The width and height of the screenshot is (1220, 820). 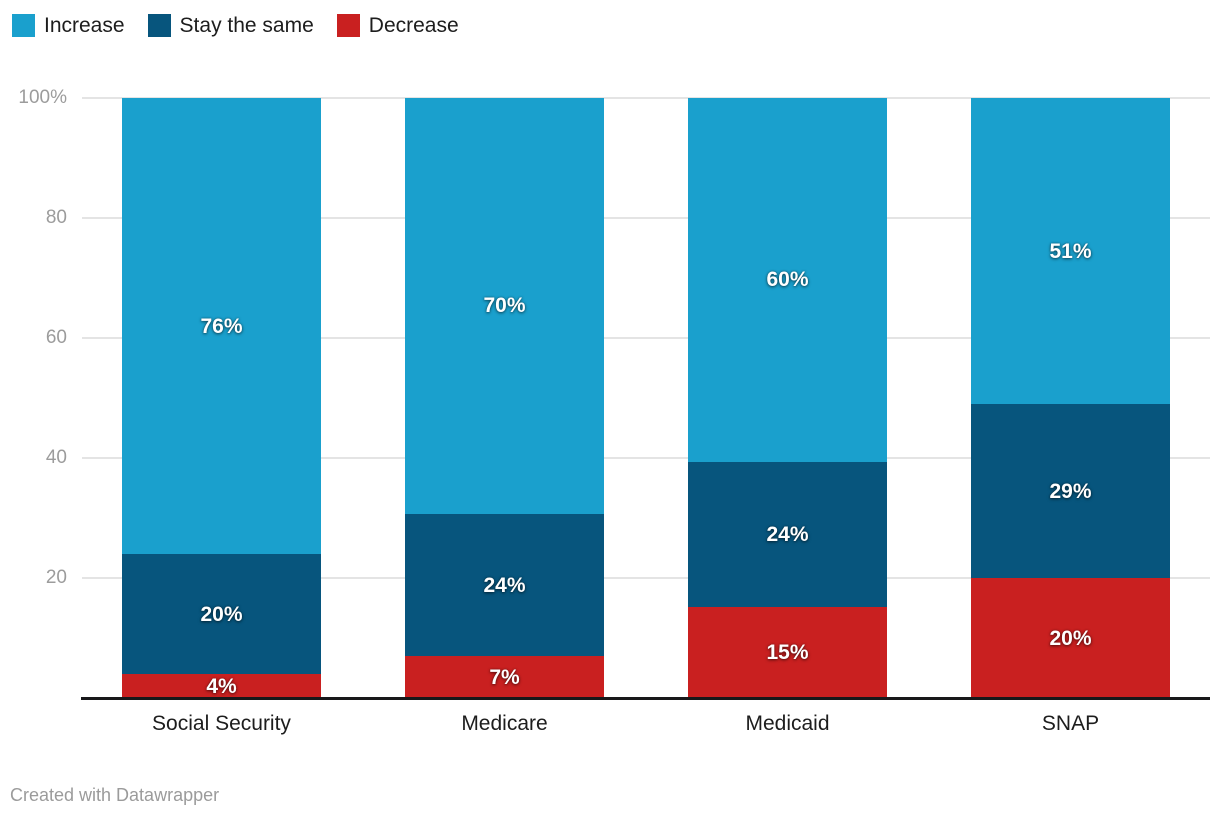 I want to click on bar-segment-increase: 70%, so click(x=504, y=306).